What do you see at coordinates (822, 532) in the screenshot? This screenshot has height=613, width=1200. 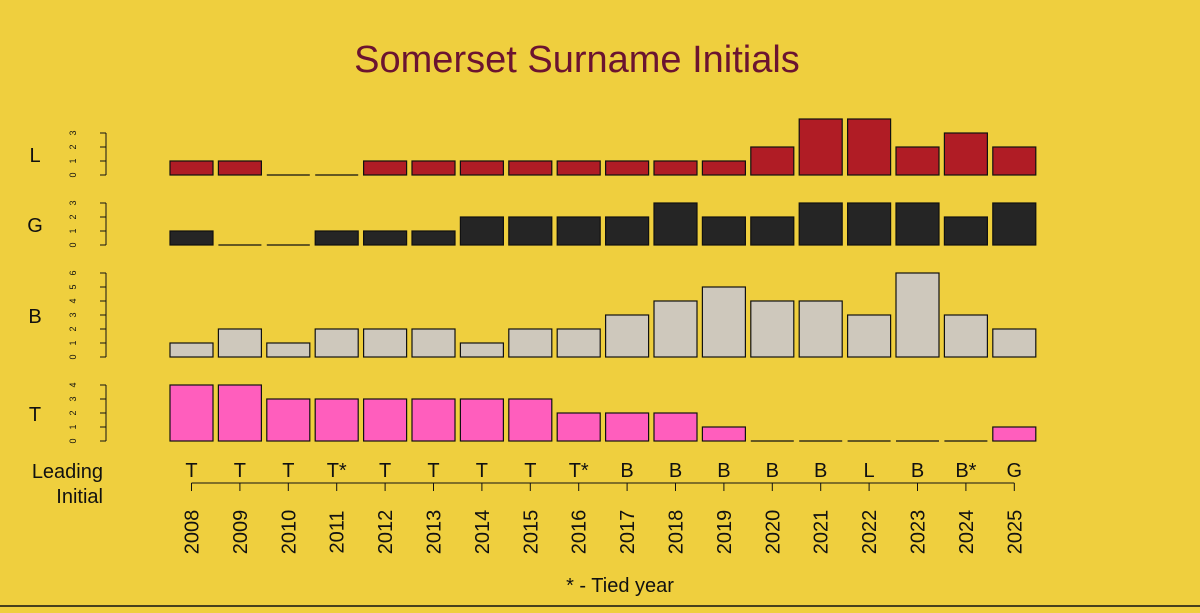 I see `year-label-2021: 2021` at bounding box center [822, 532].